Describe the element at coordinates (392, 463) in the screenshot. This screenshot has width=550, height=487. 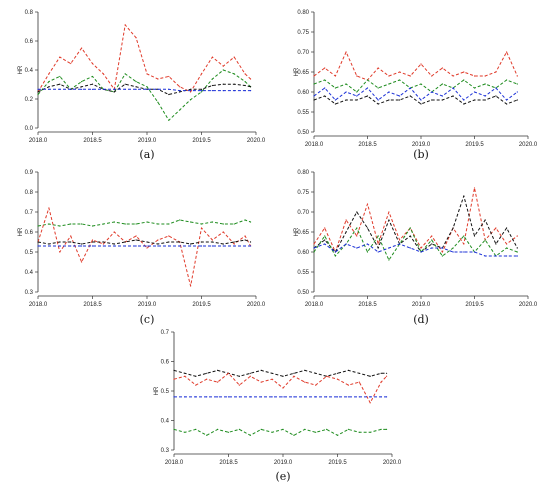
I see `x-tick-label: 2020.0` at that location.